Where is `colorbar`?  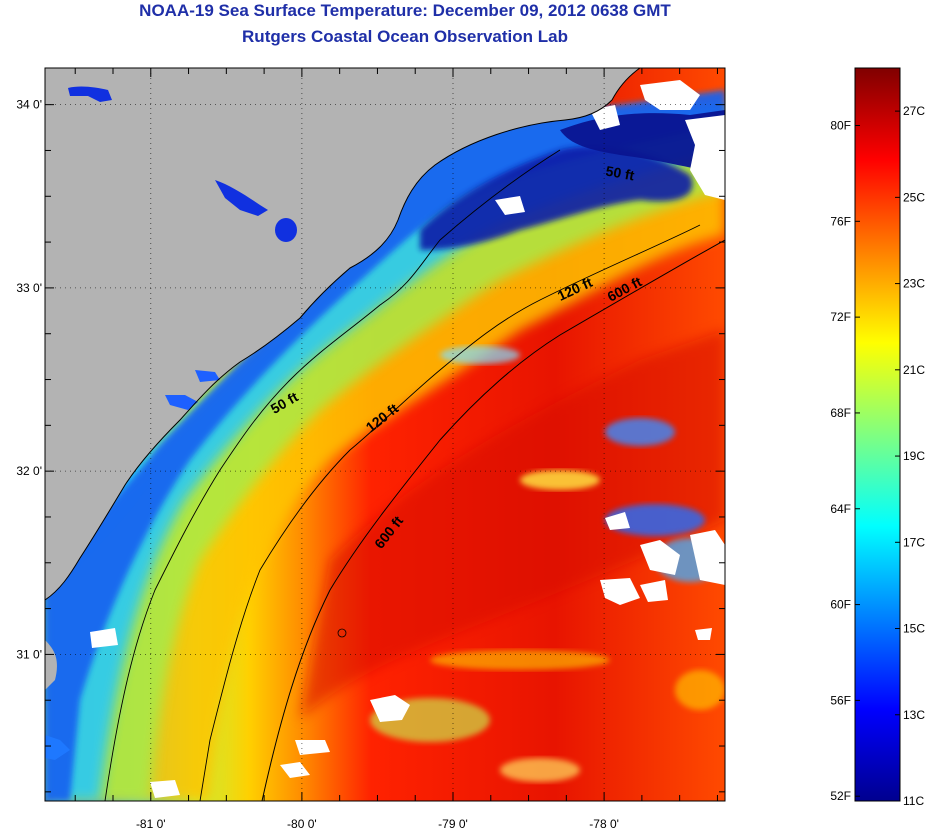
colorbar is located at coordinates (877, 434).